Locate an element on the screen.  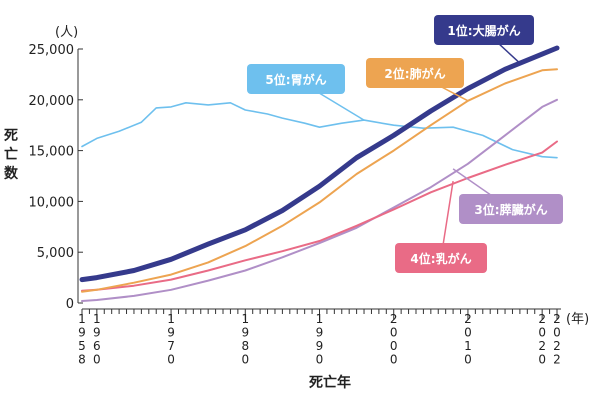
y-tick-label: 25,000 is located at coordinates (52, 50).